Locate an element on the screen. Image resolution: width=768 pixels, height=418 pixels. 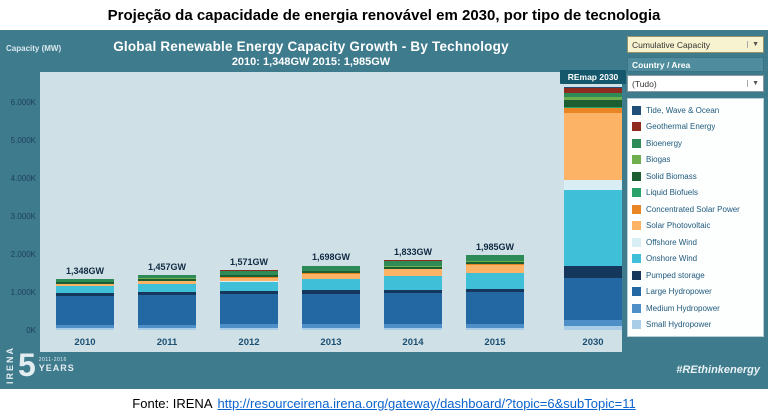
country-filter-dropdown: (Tudo) ▼ is located at coordinates (695, 83).